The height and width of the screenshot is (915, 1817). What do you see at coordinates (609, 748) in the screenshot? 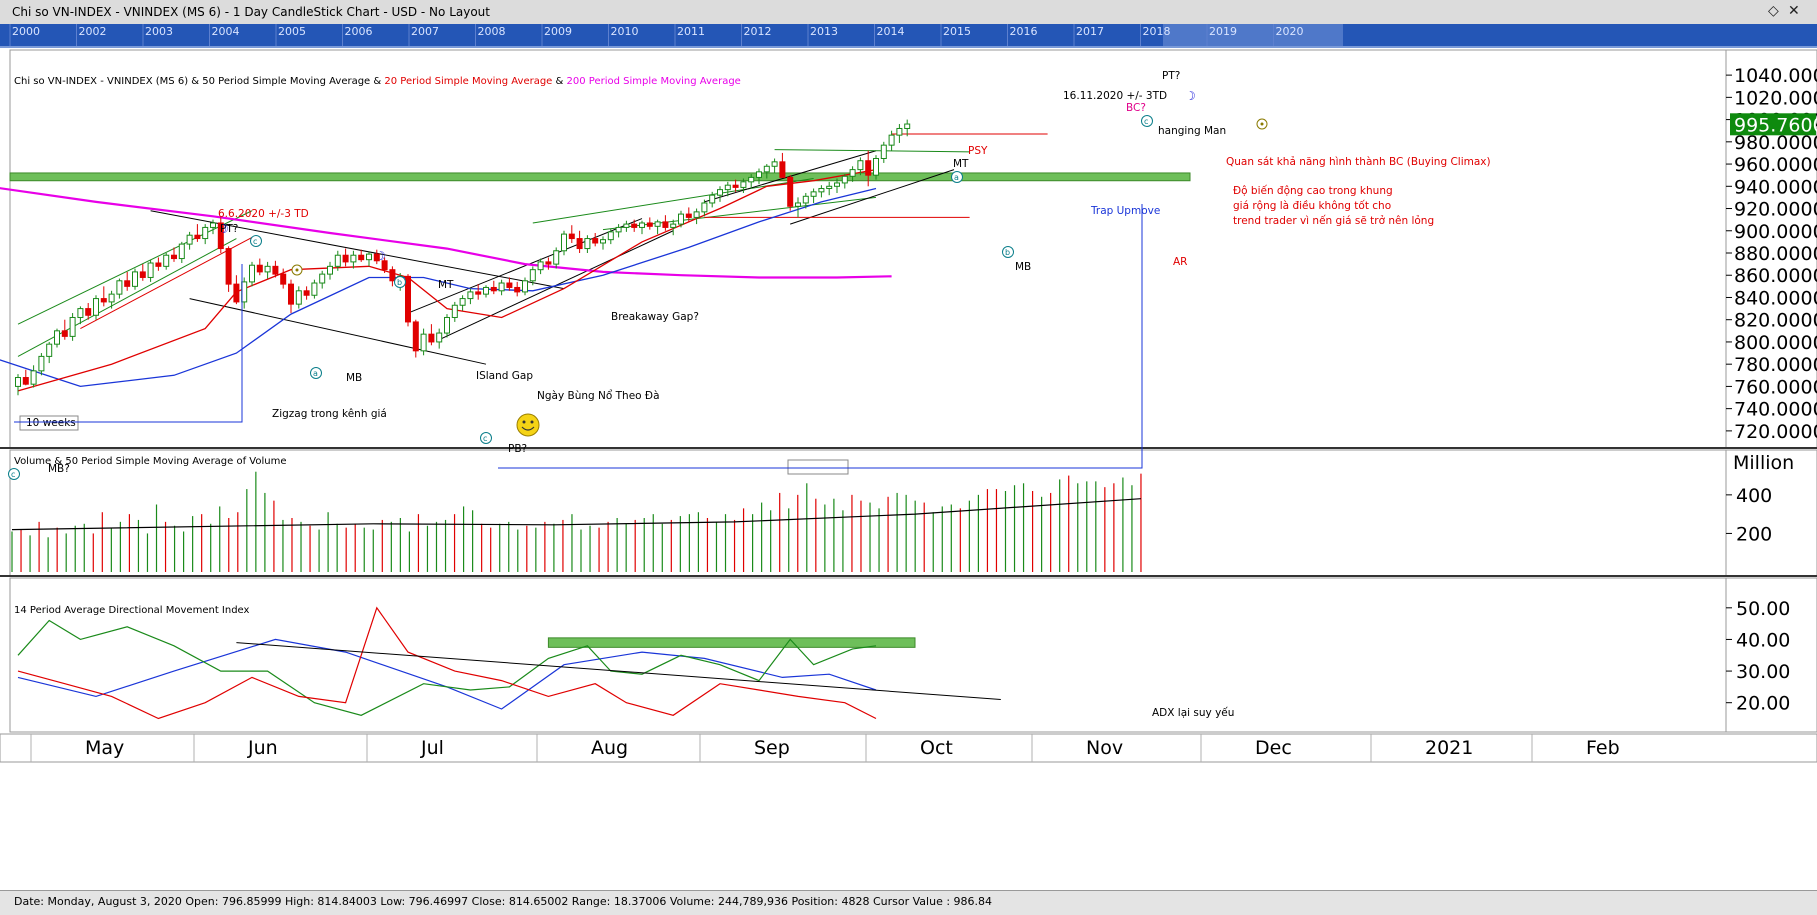
I see `month-label: Aug` at bounding box center [609, 748].